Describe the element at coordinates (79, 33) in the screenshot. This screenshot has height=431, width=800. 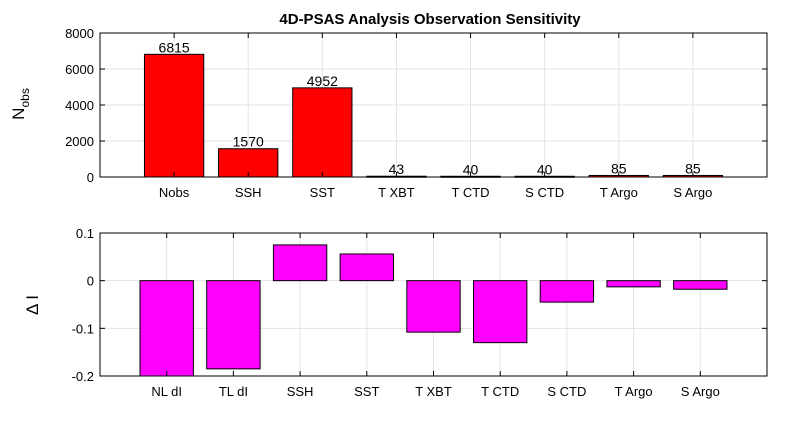
I see `y-tick-label: 8000` at that location.